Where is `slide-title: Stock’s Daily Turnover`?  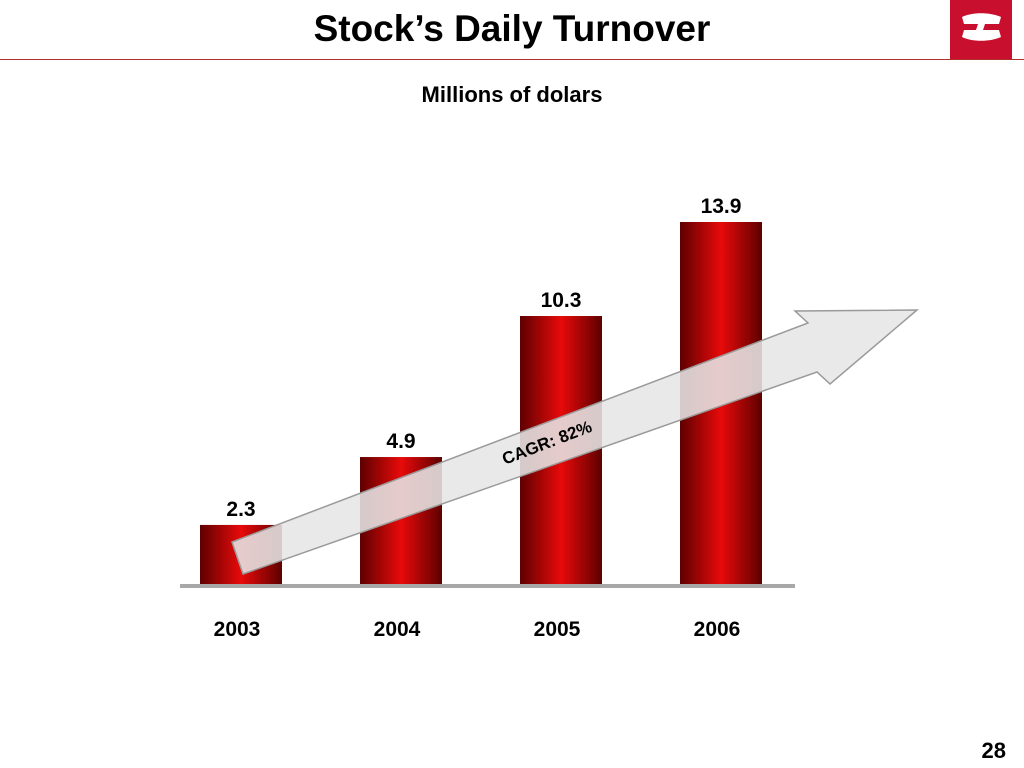
slide-title: Stock’s Daily Turnover is located at coordinates (512, 28).